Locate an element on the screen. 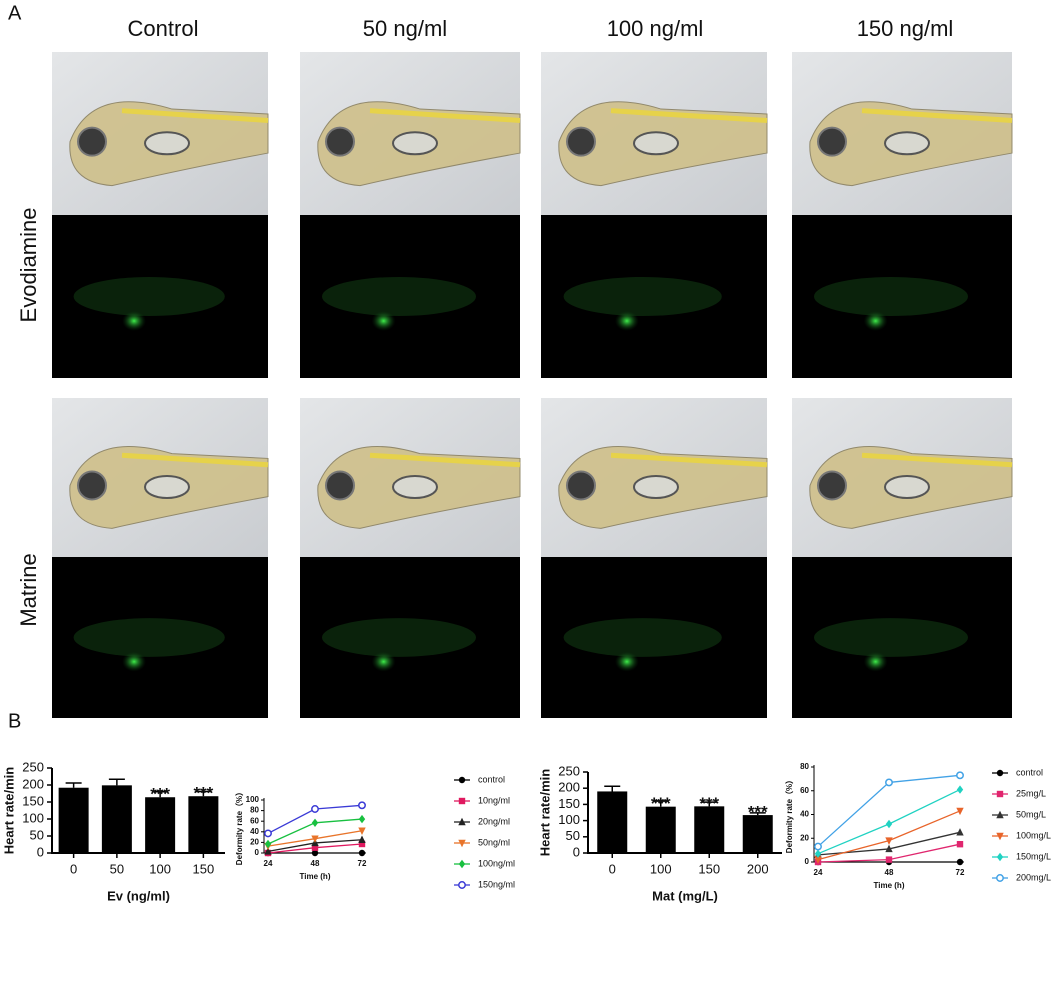 This screenshot has height=991, width=1052. legend-label: 50mg/L is located at coordinates (1031, 814).